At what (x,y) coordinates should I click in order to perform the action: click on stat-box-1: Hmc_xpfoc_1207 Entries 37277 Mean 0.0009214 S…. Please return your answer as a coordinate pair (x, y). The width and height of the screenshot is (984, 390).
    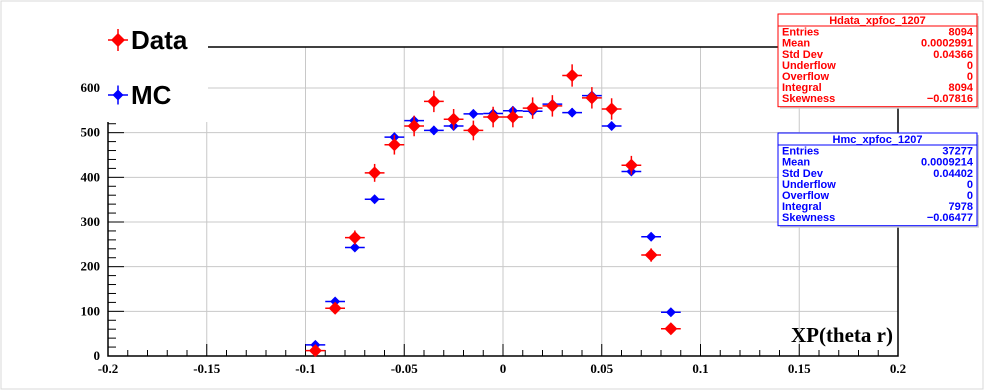
    Looking at the image, I should click on (878, 180).